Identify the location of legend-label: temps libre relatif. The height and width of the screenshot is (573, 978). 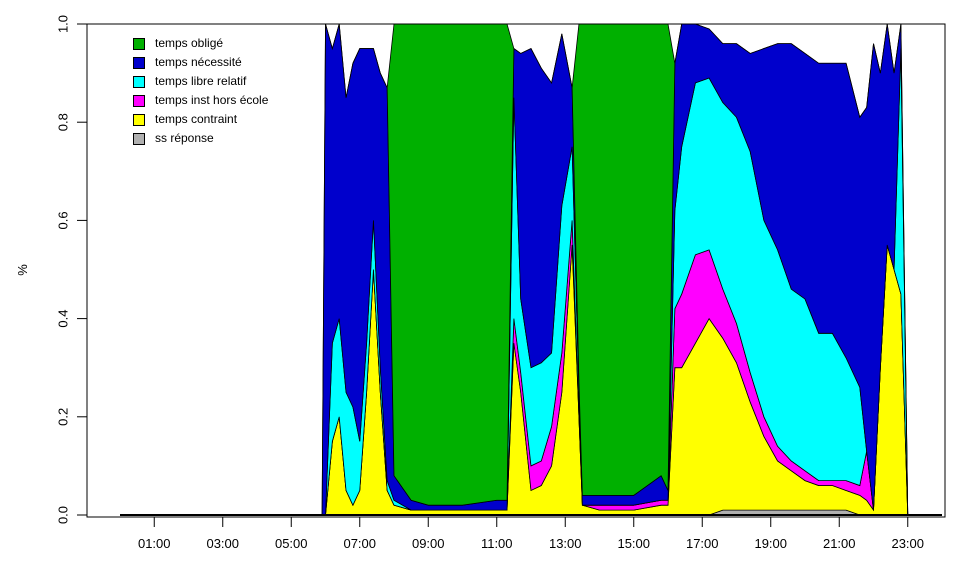
(201, 81).